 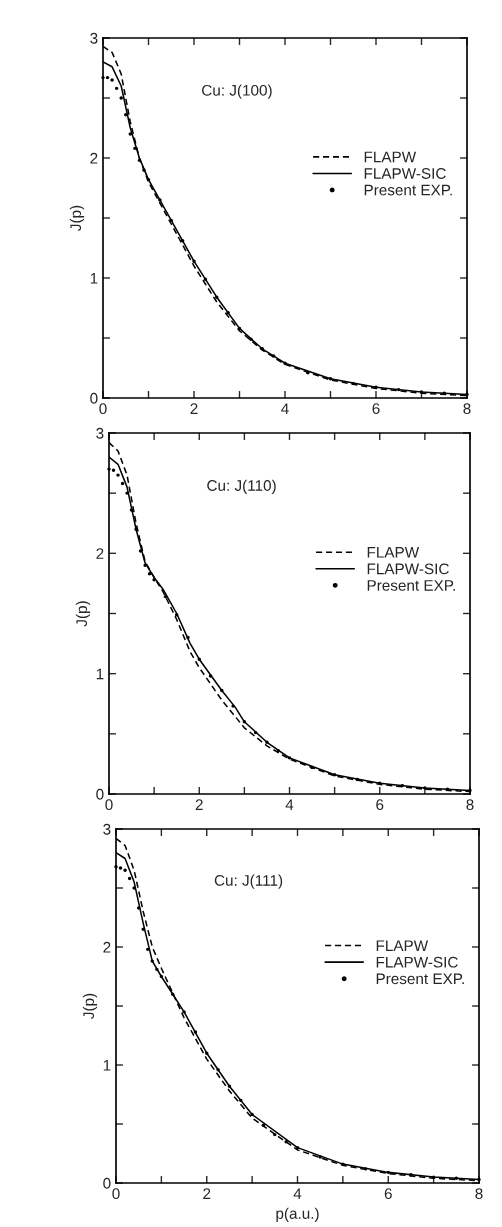 What do you see at coordinates (297, 1214) in the screenshot?
I see `x-axis-title: p(a.u.)` at bounding box center [297, 1214].